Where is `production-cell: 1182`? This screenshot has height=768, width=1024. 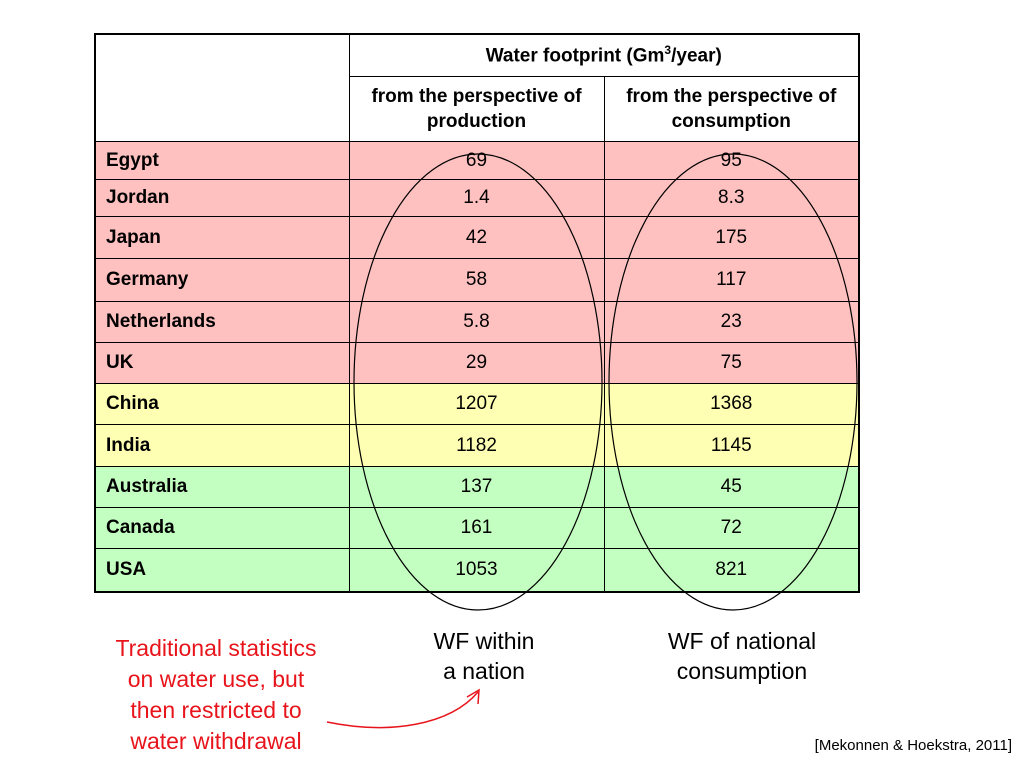
production-cell: 1182 is located at coordinates (476, 445).